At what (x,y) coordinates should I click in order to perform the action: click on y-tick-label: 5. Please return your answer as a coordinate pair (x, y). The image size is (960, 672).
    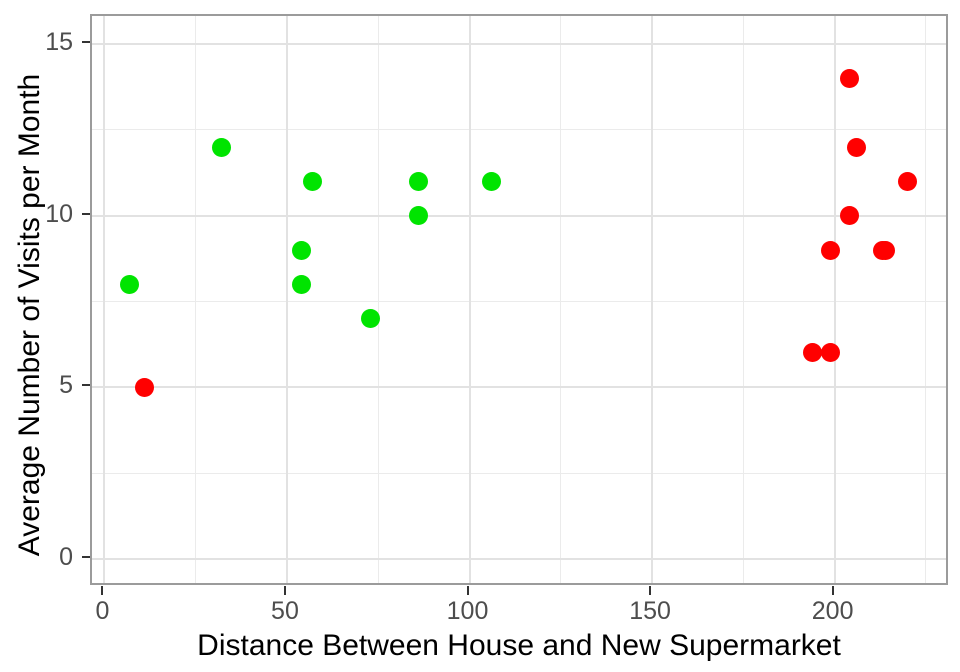
    Looking at the image, I should click on (66, 385).